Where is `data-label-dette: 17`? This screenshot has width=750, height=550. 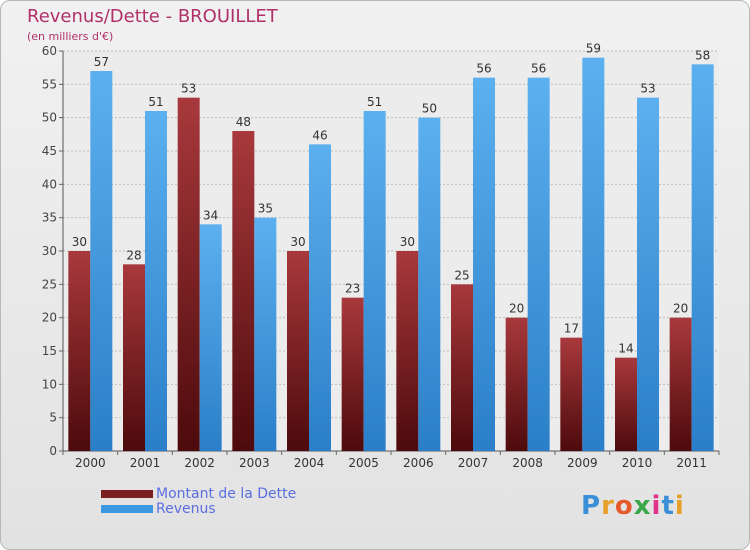 data-label-dette: 17 is located at coordinates (571, 329).